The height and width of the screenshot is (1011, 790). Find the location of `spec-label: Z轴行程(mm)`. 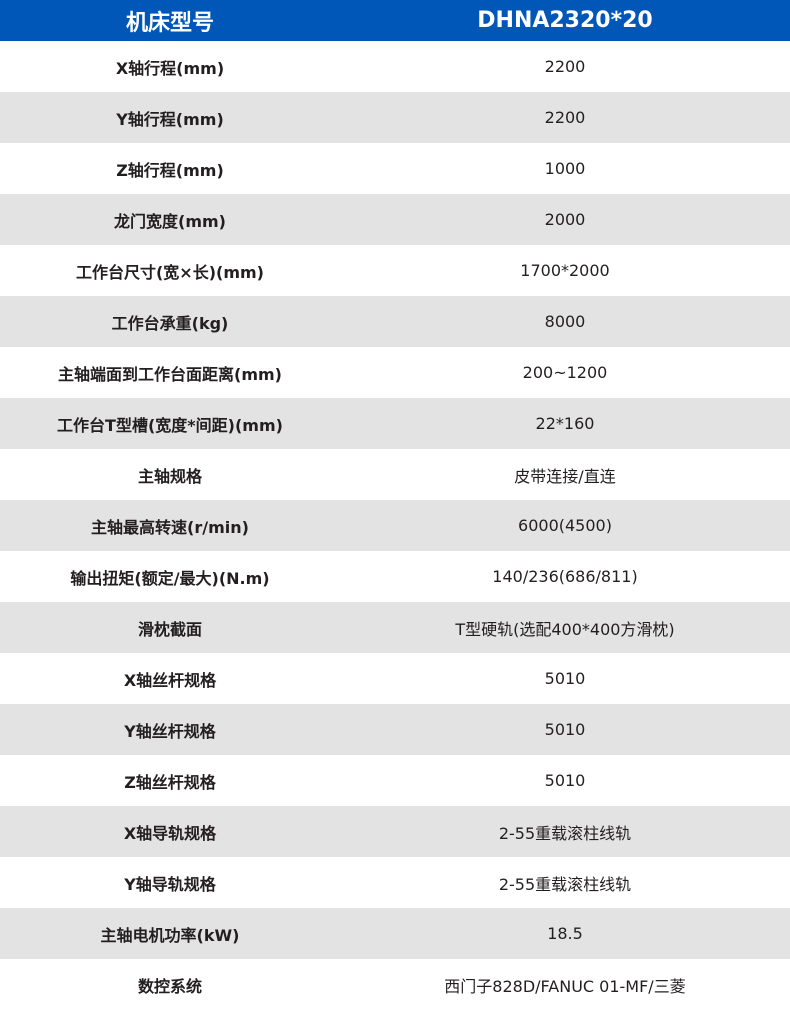

spec-label: Z轴行程(mm) is located at coordinates (170, 170).